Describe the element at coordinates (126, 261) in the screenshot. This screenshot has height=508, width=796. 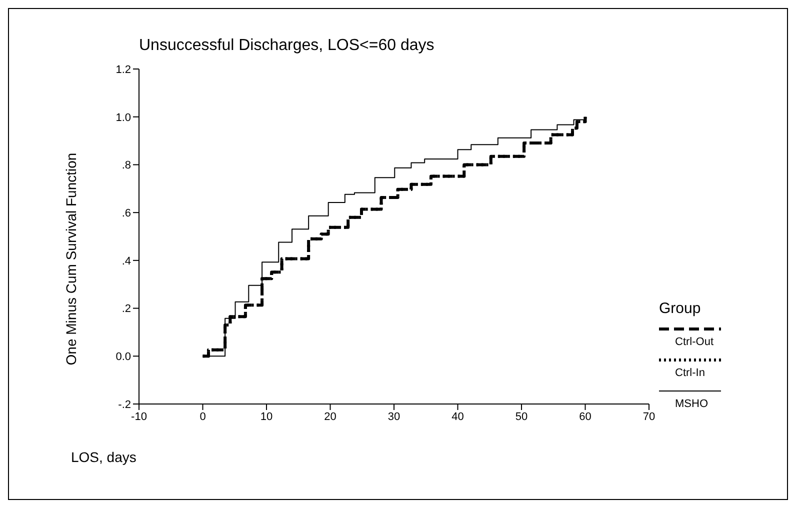
I see `y-tick-label: .4` at that location.